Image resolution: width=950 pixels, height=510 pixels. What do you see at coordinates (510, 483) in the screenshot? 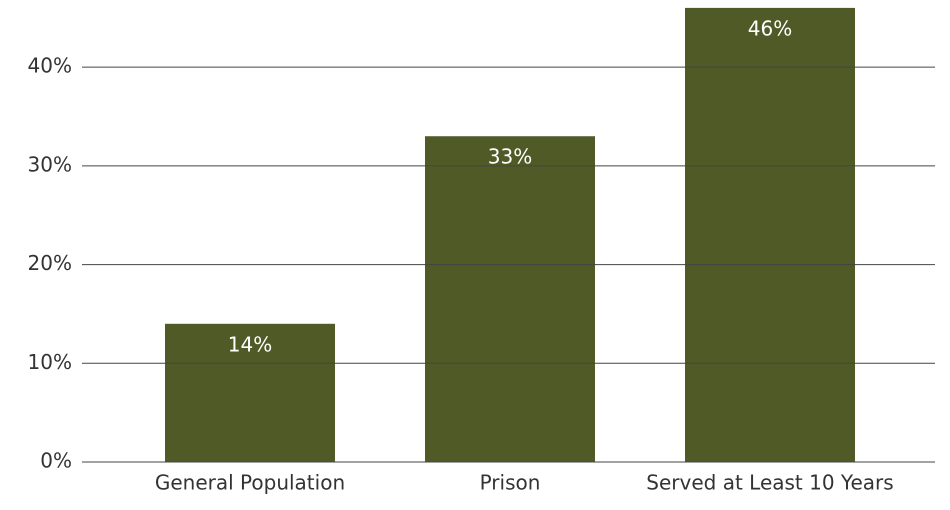
I see `x-tick-label: Prison` at bounding box center [510, 483].